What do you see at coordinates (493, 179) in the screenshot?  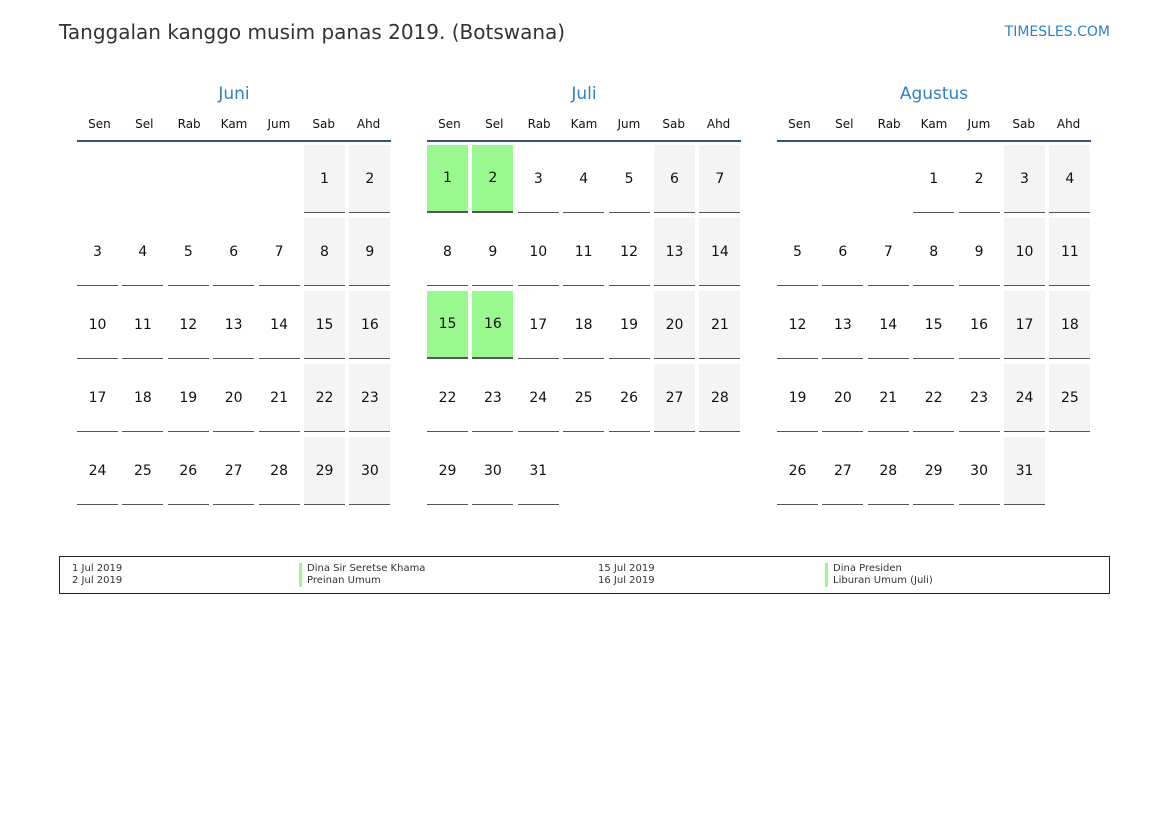 I see `holiday-day-cell: 2` at bounding box center [493, 179].